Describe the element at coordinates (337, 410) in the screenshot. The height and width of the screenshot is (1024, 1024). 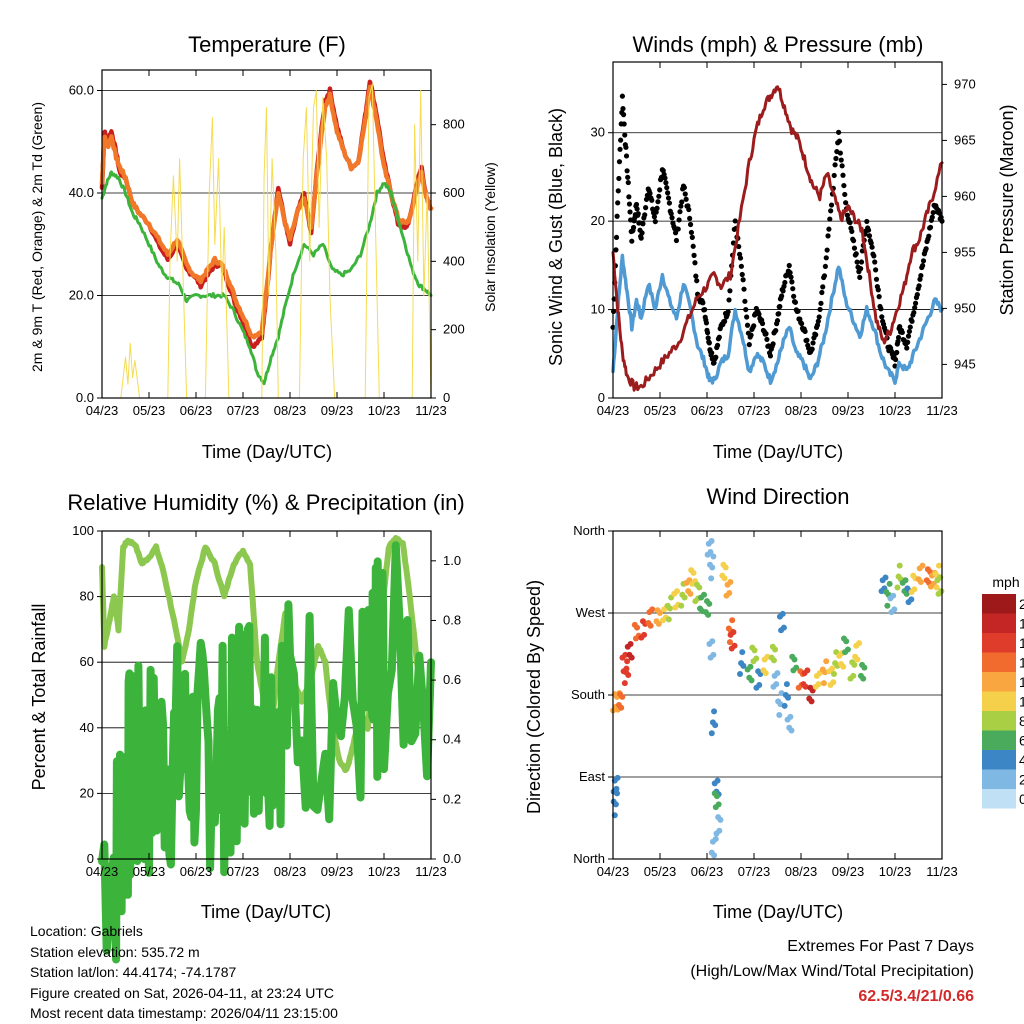
I see `x-tick-label: 09/23` at that location.